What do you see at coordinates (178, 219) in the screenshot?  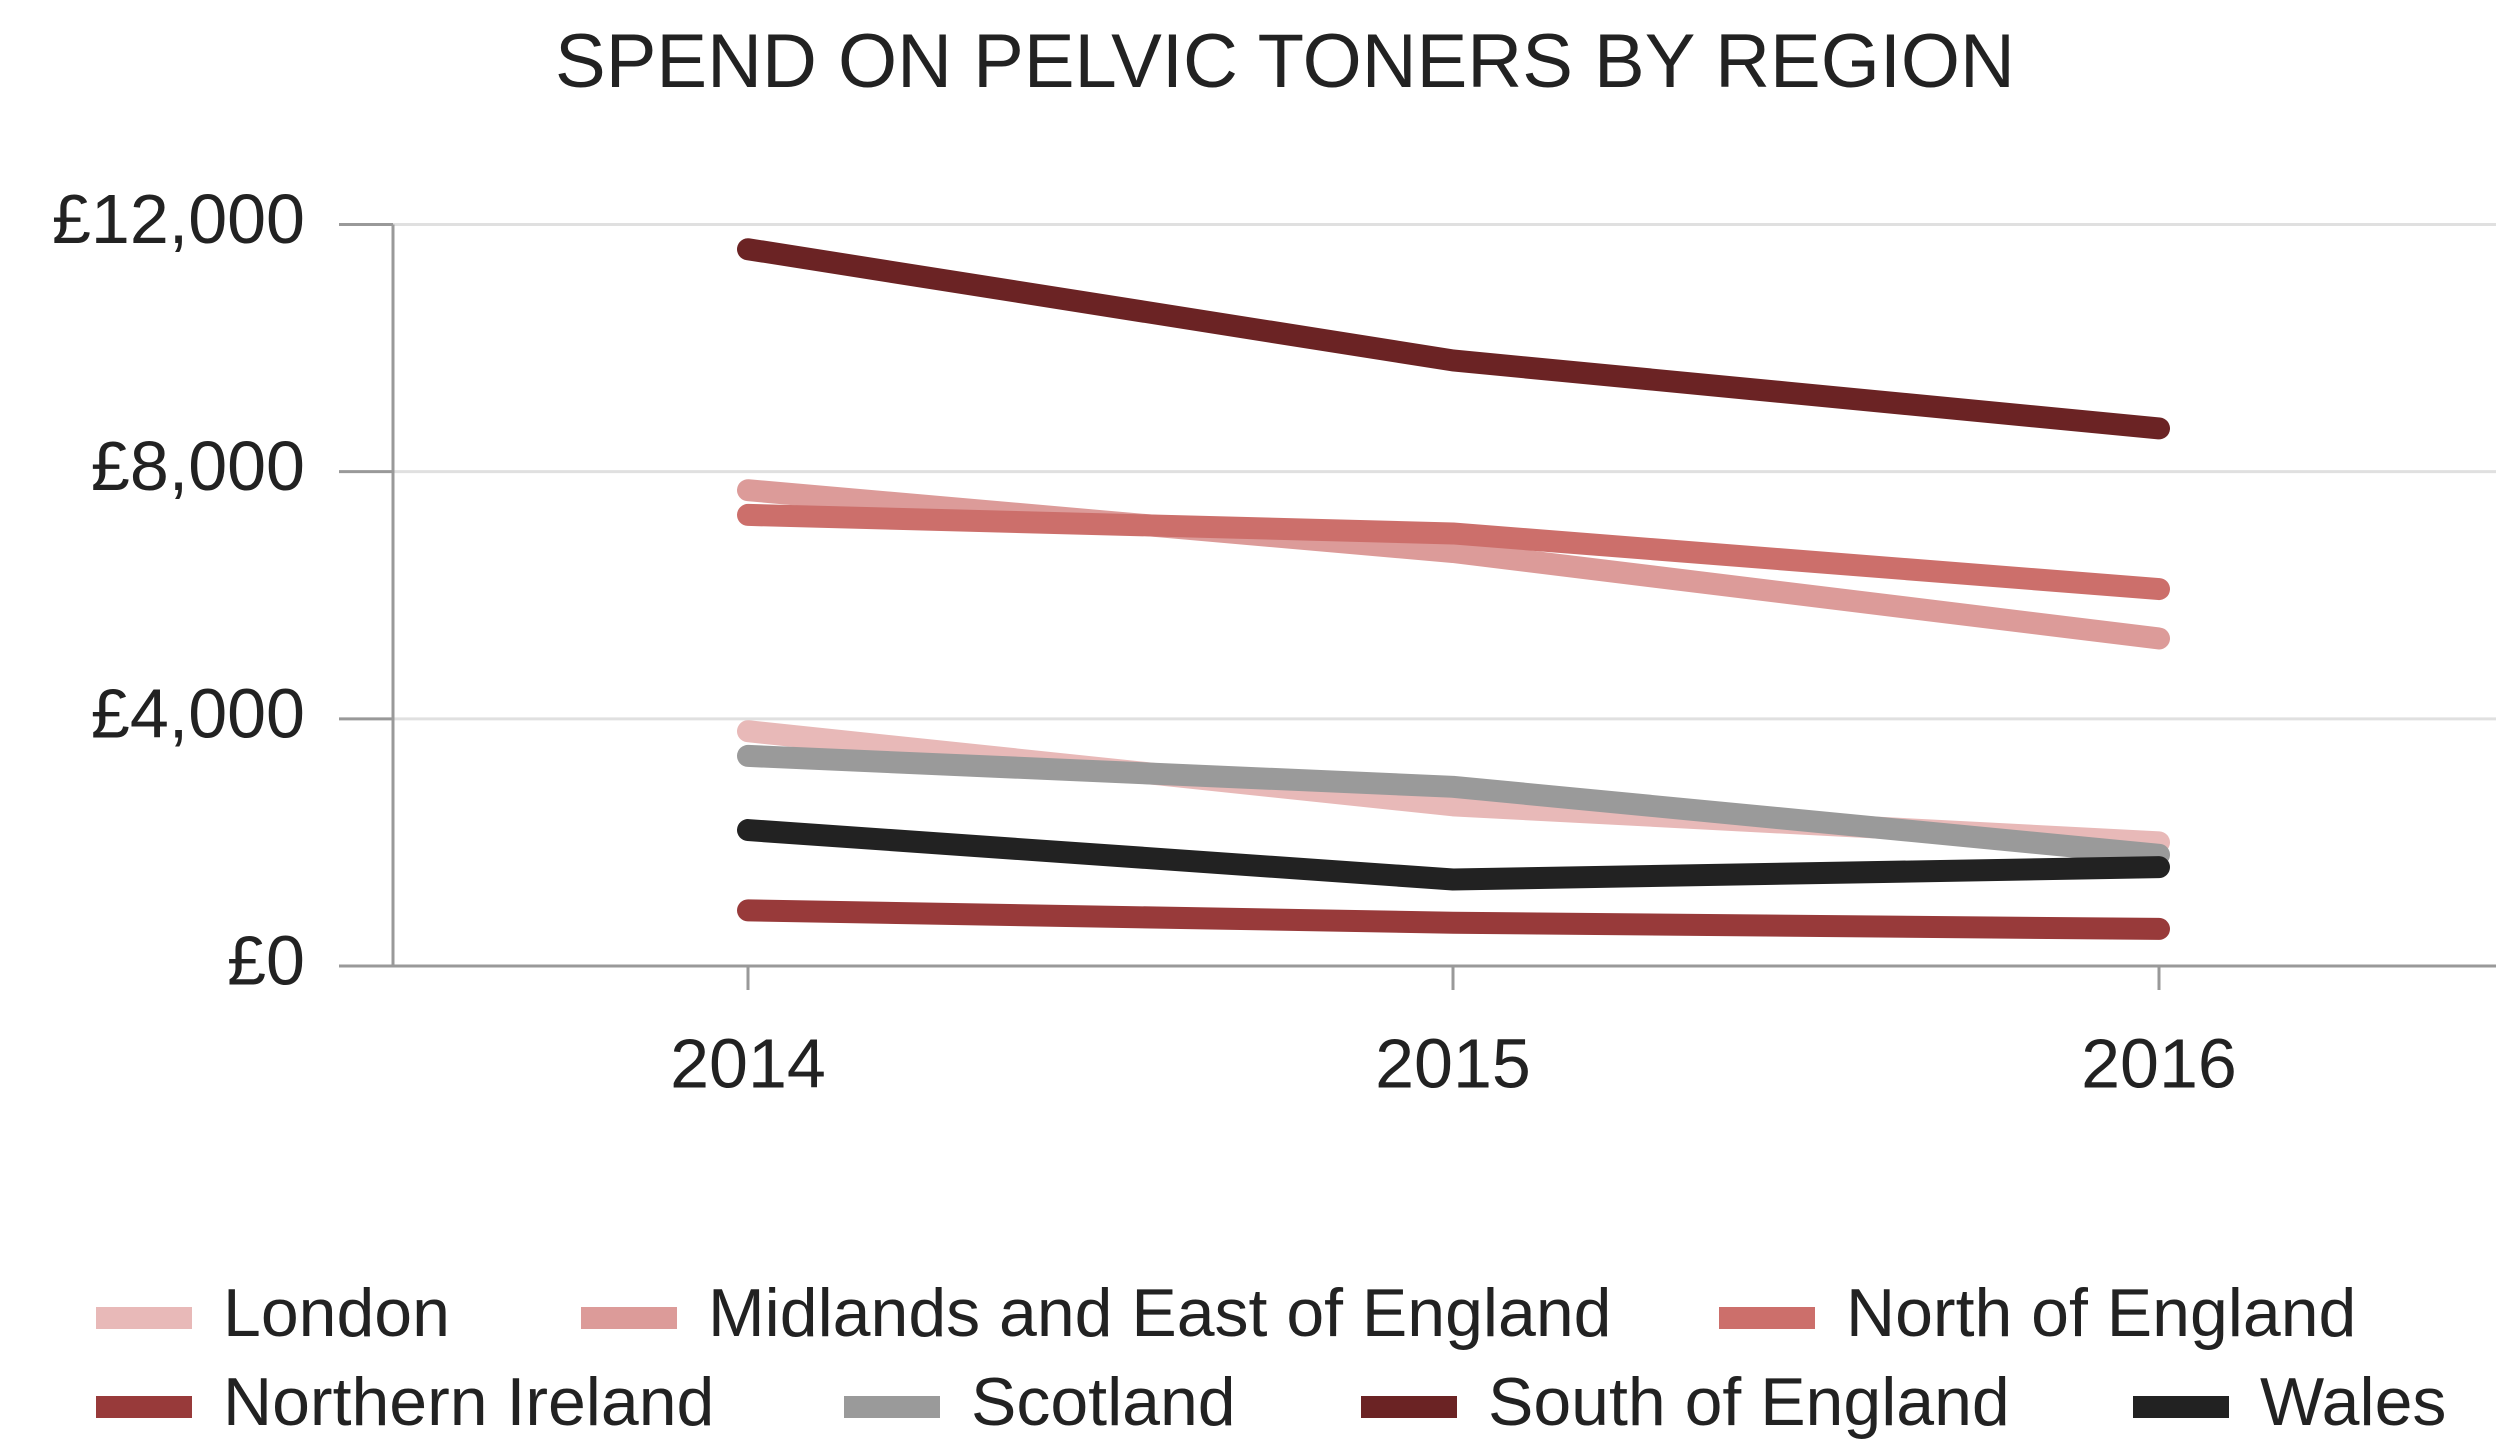 I see `y-tick-label: £12,000` at bounding box center [178, 219].